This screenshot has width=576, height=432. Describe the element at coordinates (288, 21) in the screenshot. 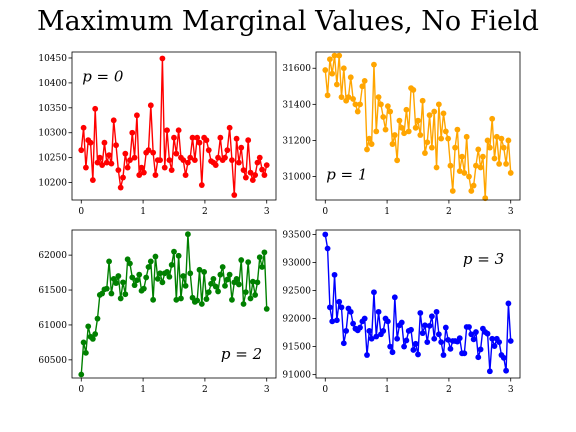

I see `figure-title: Maximum Marginal Values, No Field` at that location.